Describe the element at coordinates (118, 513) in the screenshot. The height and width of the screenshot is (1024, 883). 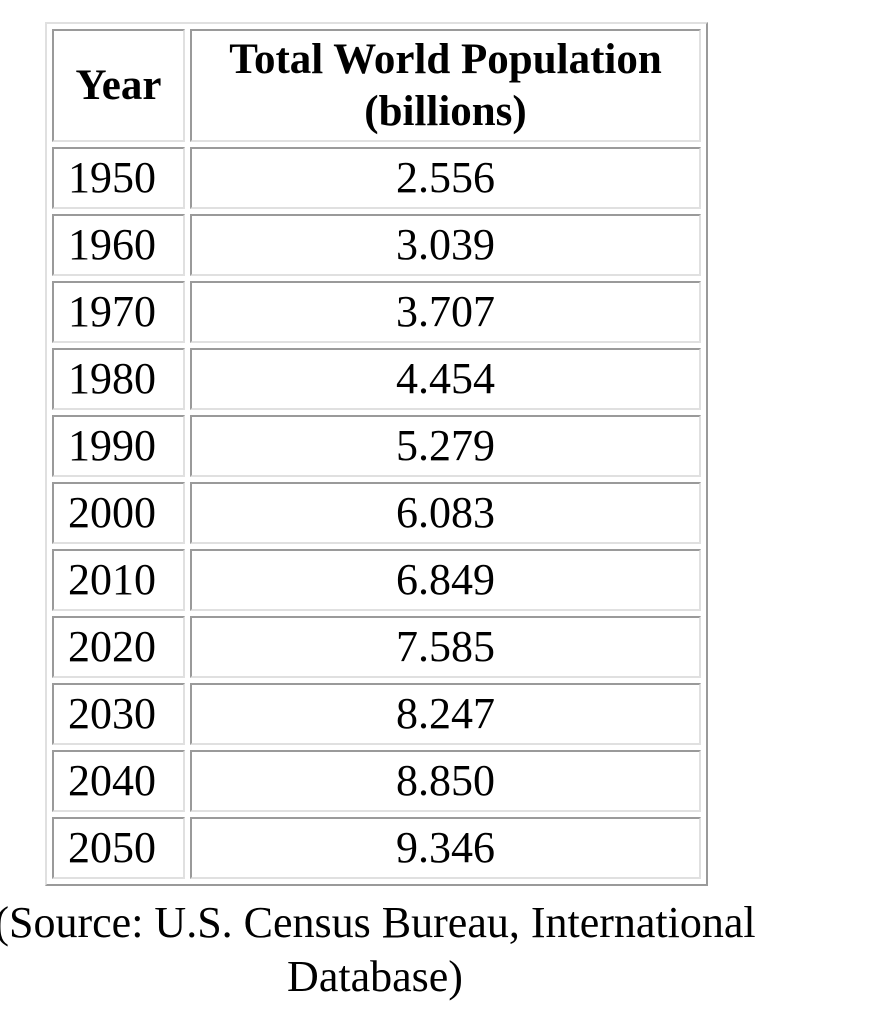
I see `year-cell: 2000` at that location.